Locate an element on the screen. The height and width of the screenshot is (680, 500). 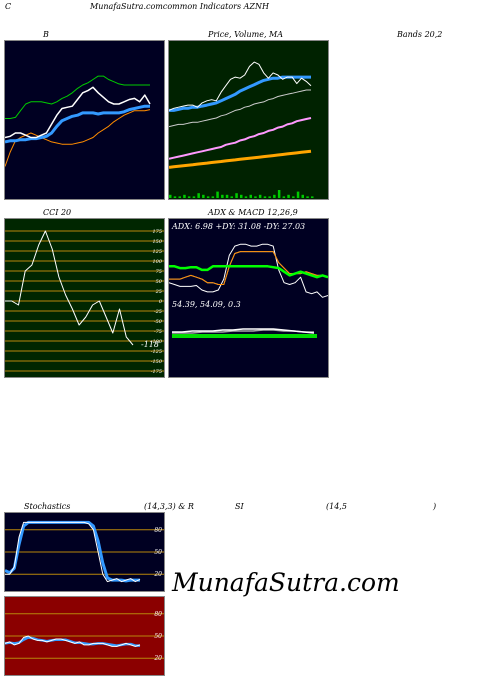
cci-tick-label: -125 is located at coordinates (156, 352).